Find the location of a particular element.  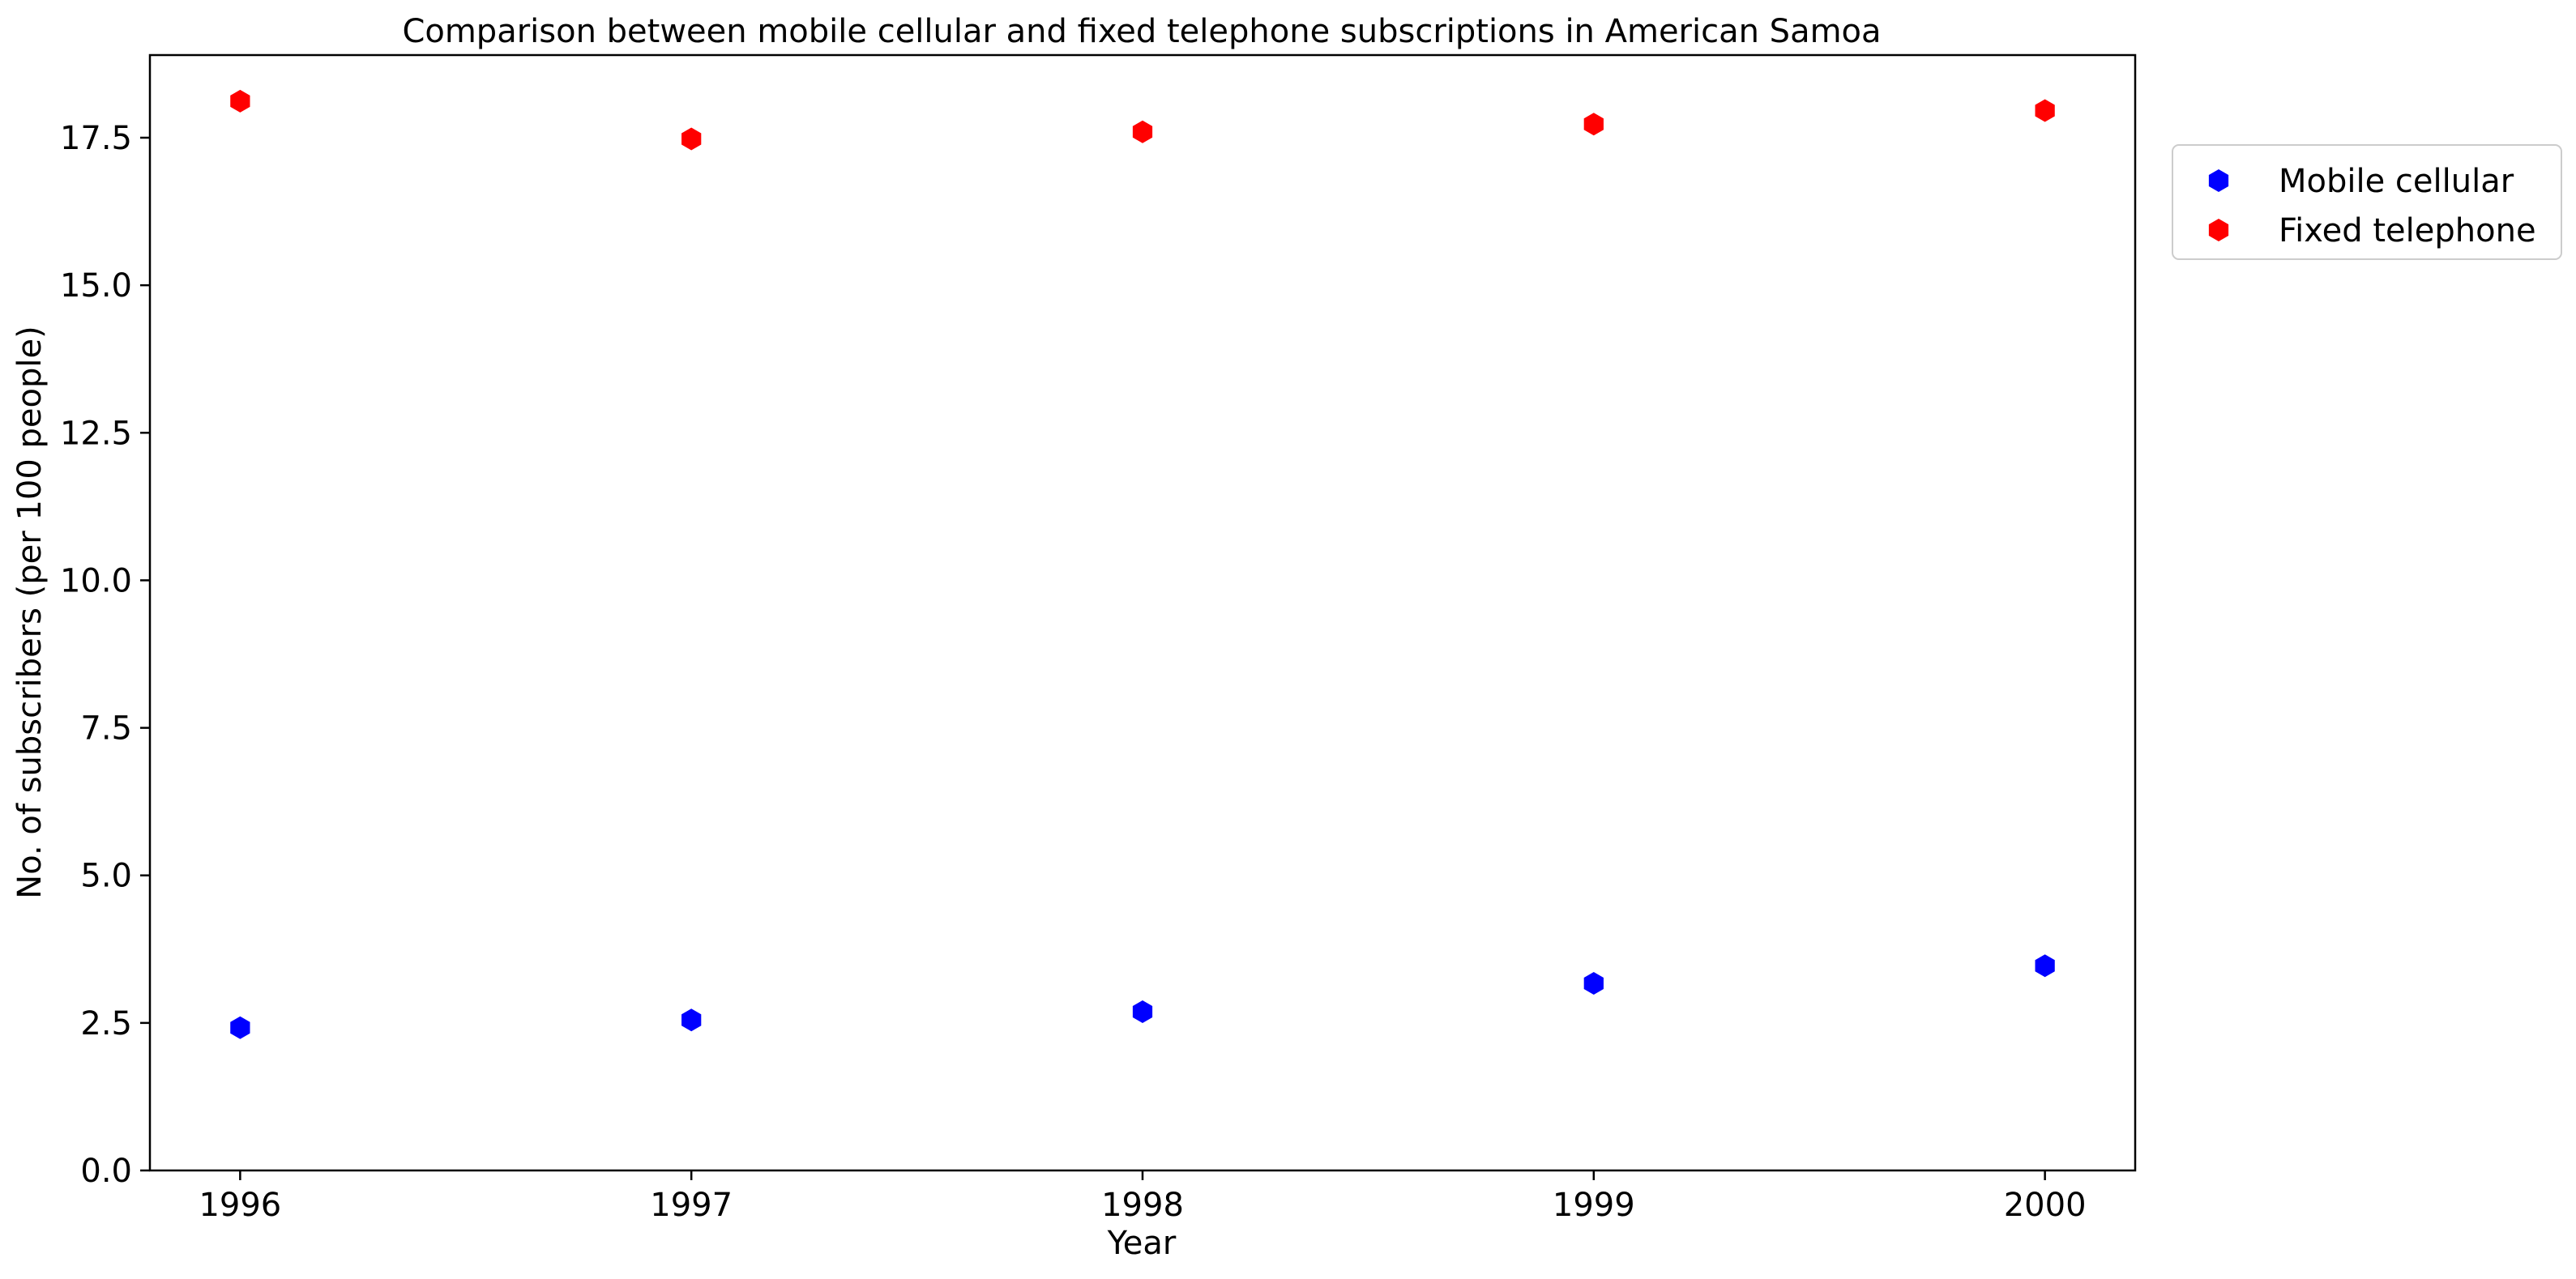

y-tick-label: 5.0 is located at coordinates (106, 876).